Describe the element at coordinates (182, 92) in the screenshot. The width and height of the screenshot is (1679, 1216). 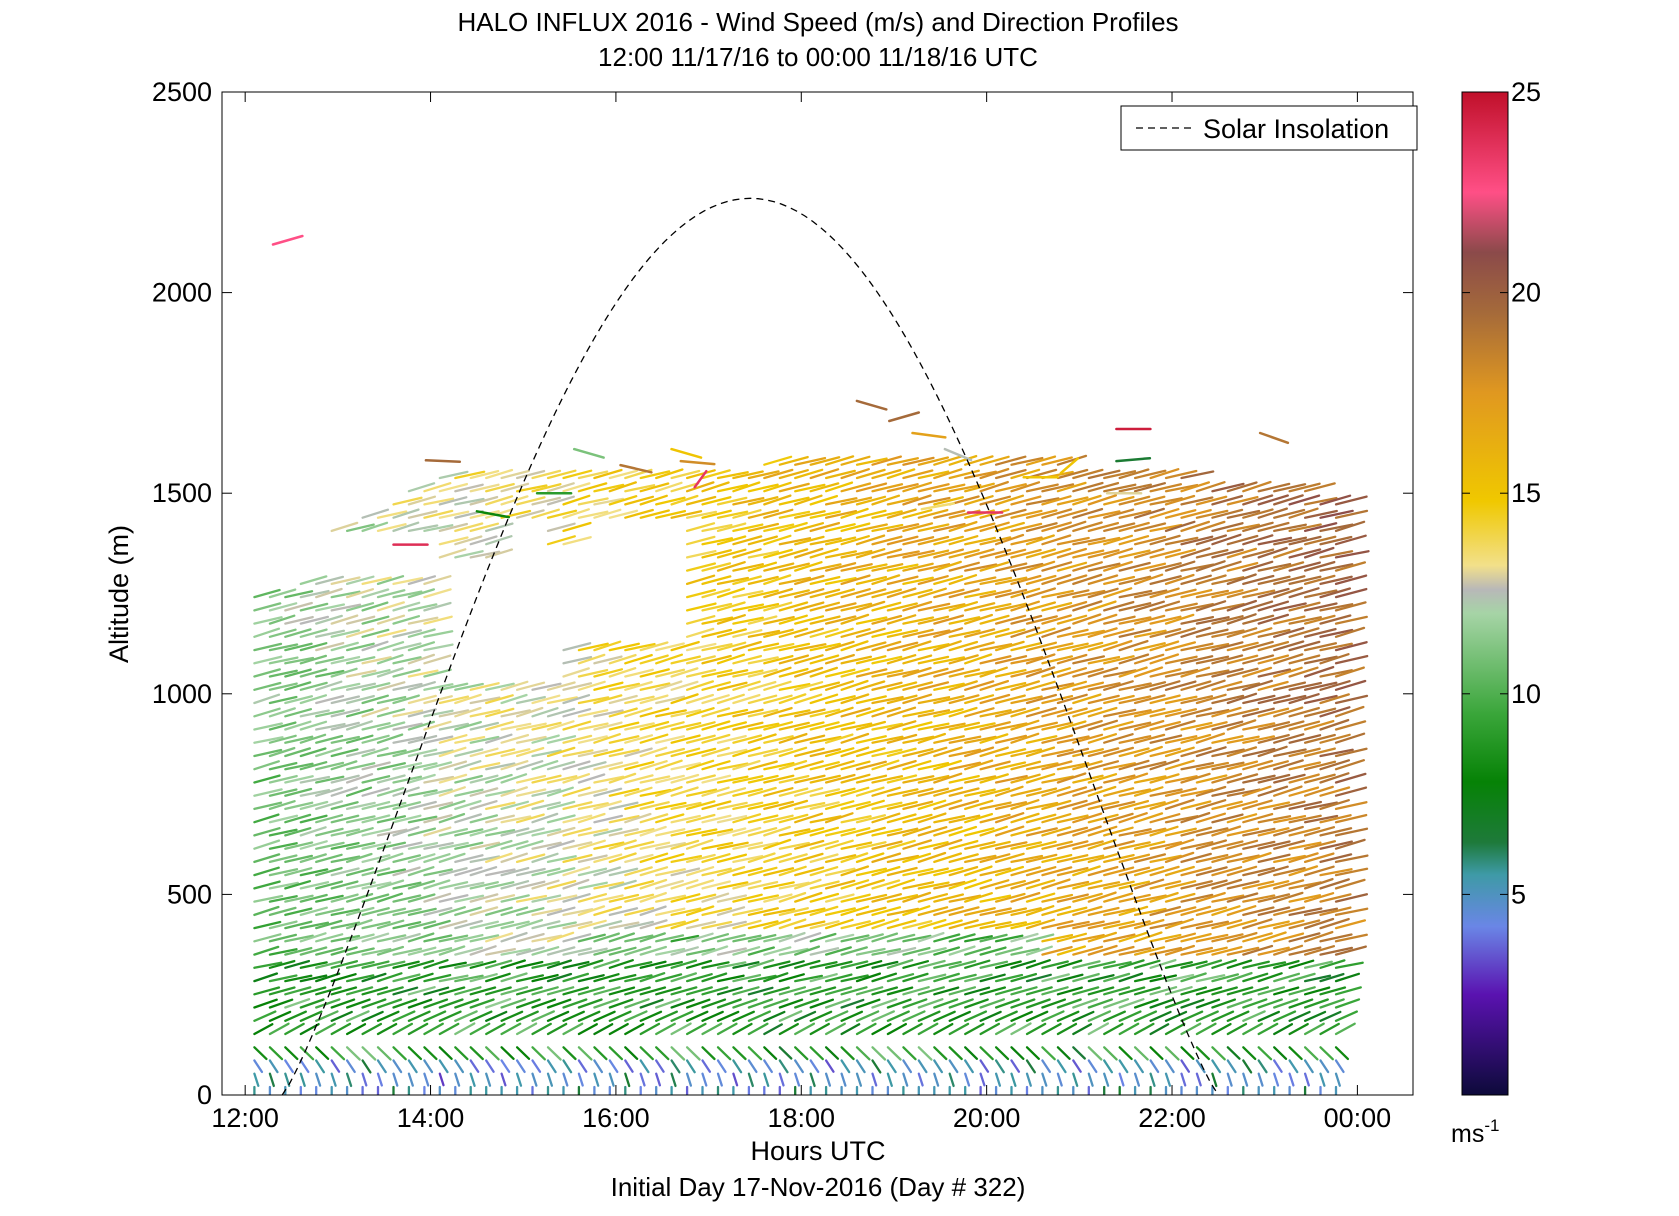
I see `y-tick-label: 2500` at that location.